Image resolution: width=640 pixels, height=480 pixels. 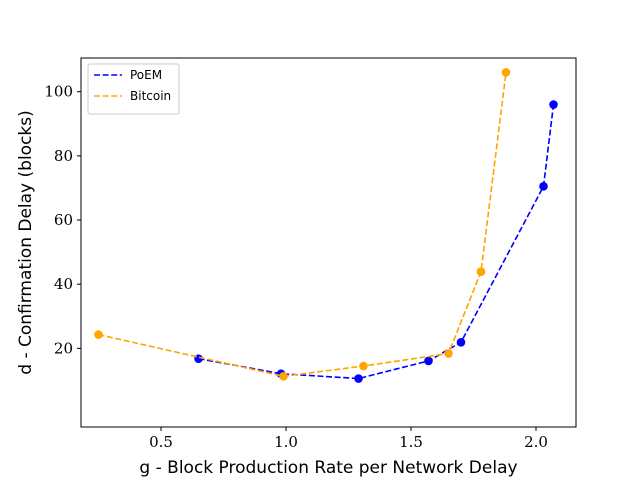 What do you see at coordinates (161, 442) in the screenshot?
I see `x-tick-label: 0.5` at bounding box center [161, 442].